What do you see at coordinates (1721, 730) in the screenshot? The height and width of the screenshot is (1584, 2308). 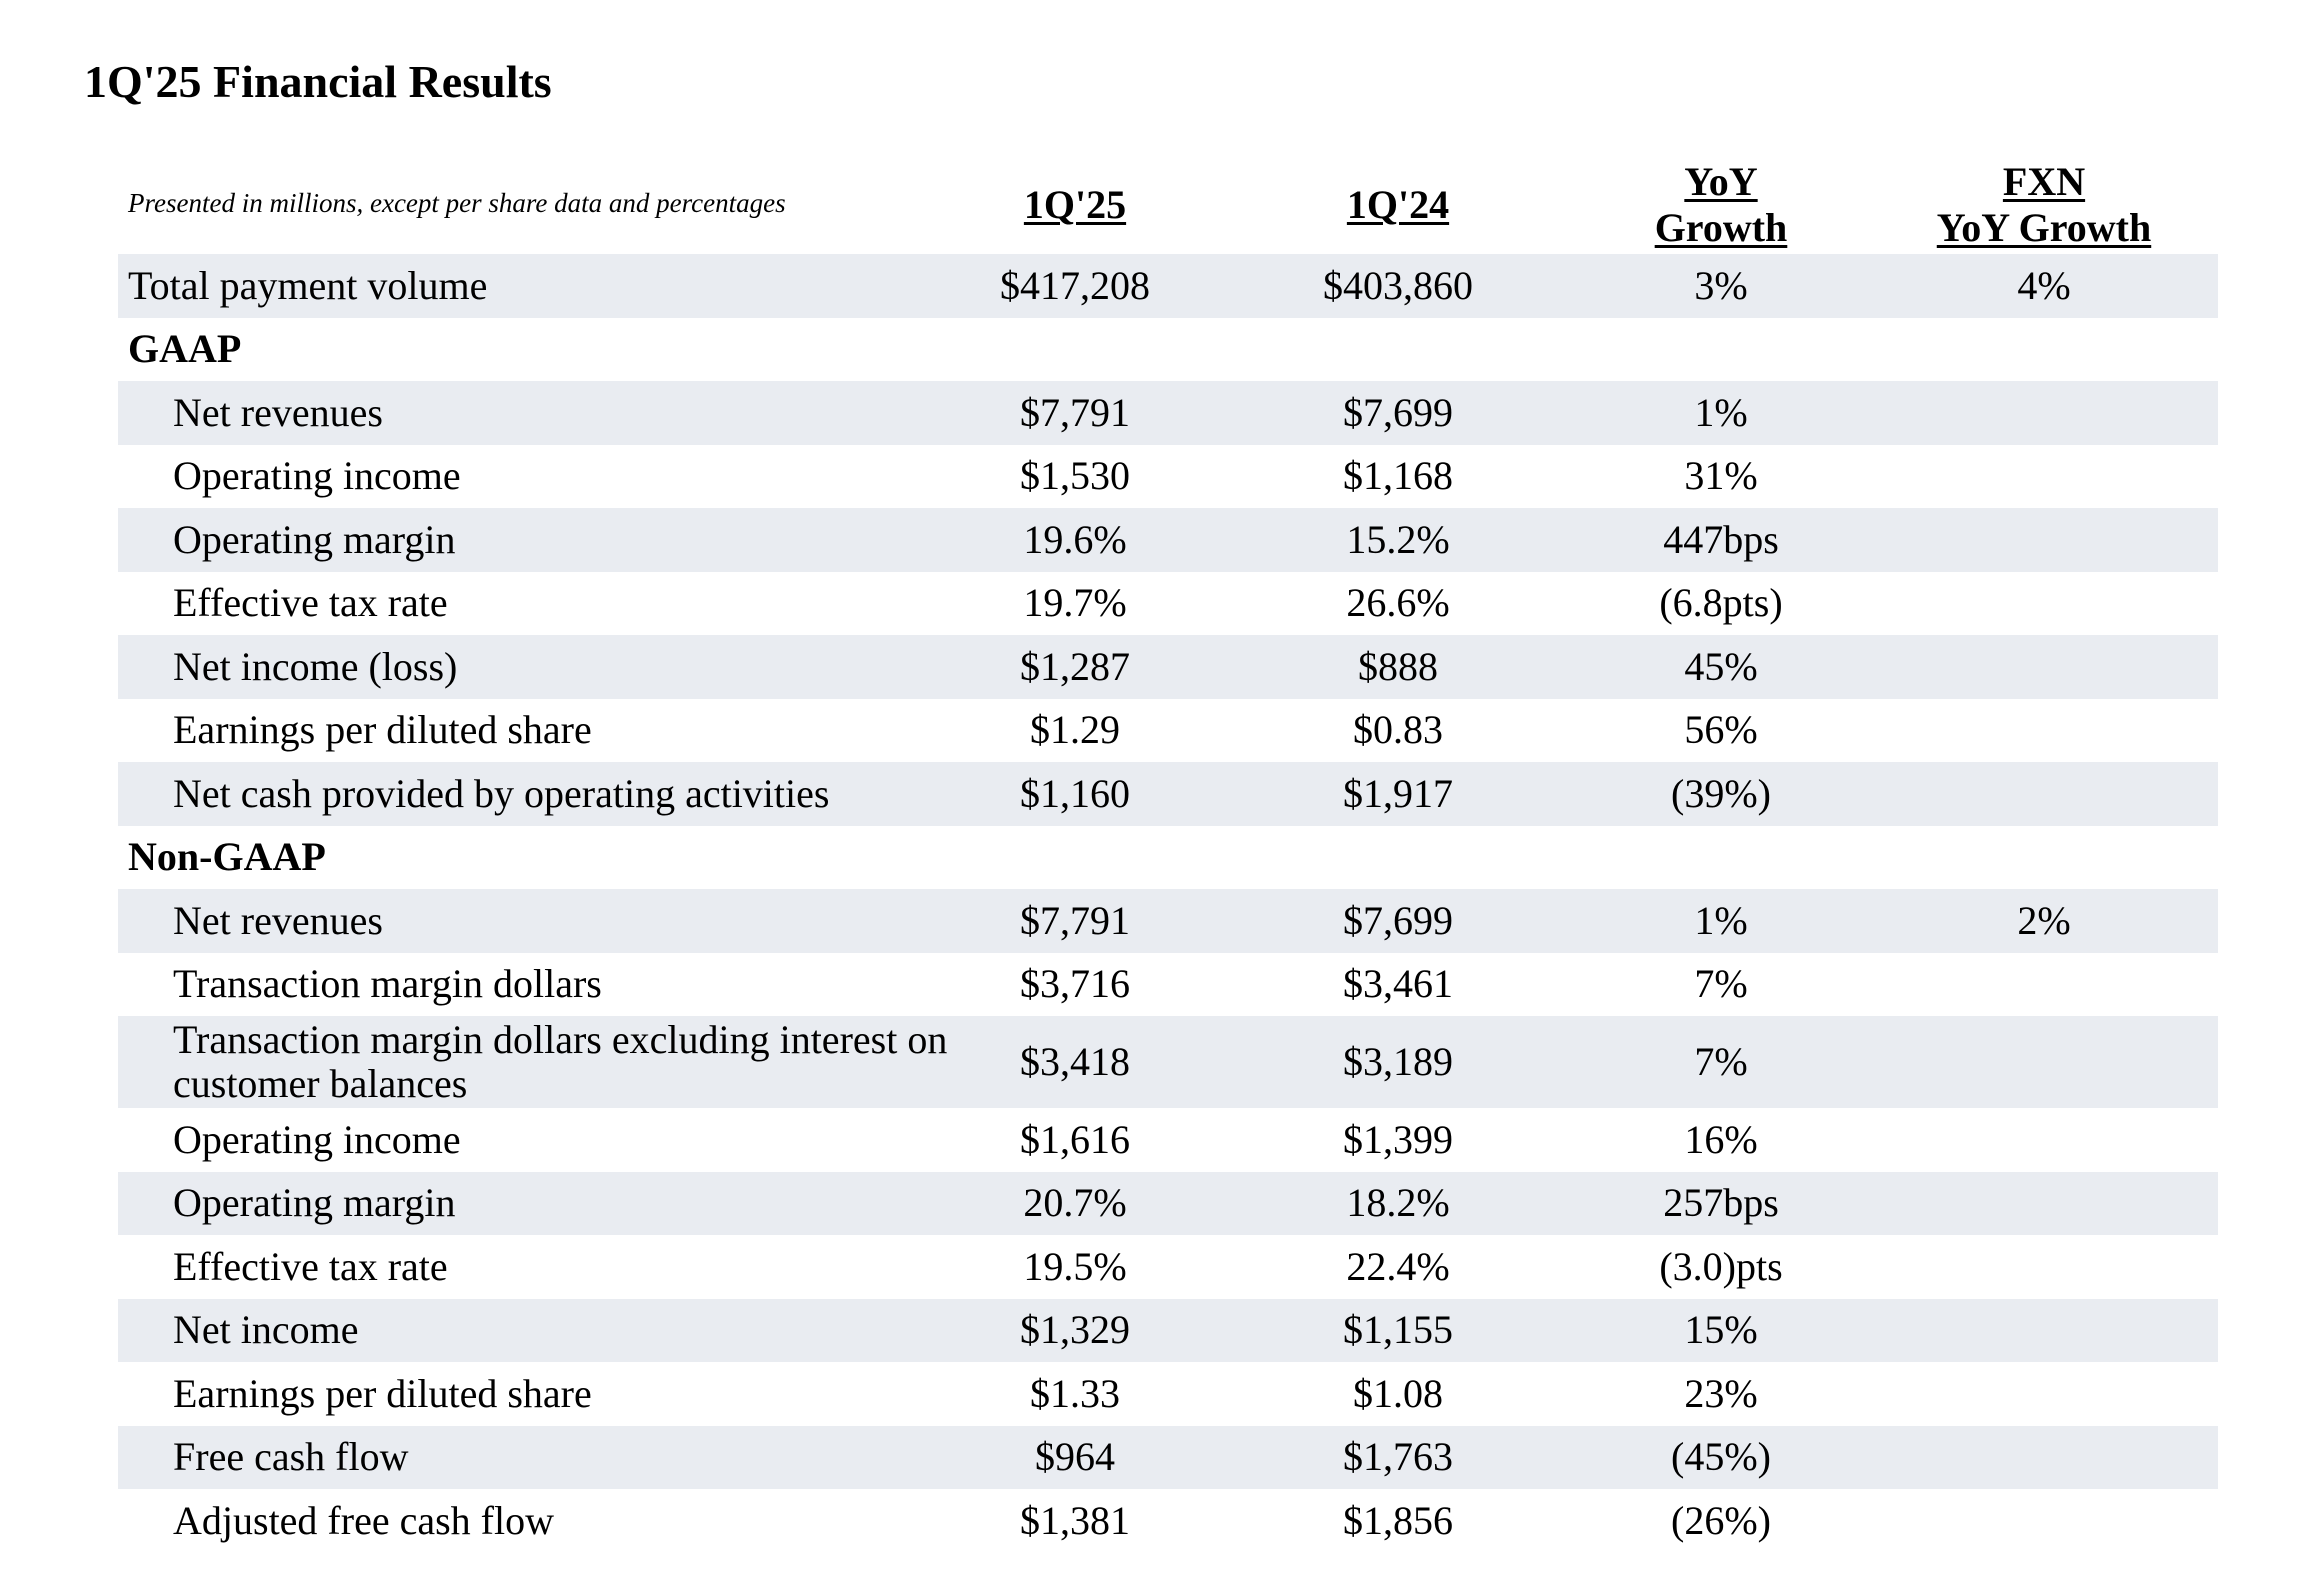 I see `cell-yoy: 56%` at bounding box center [1721, 730].